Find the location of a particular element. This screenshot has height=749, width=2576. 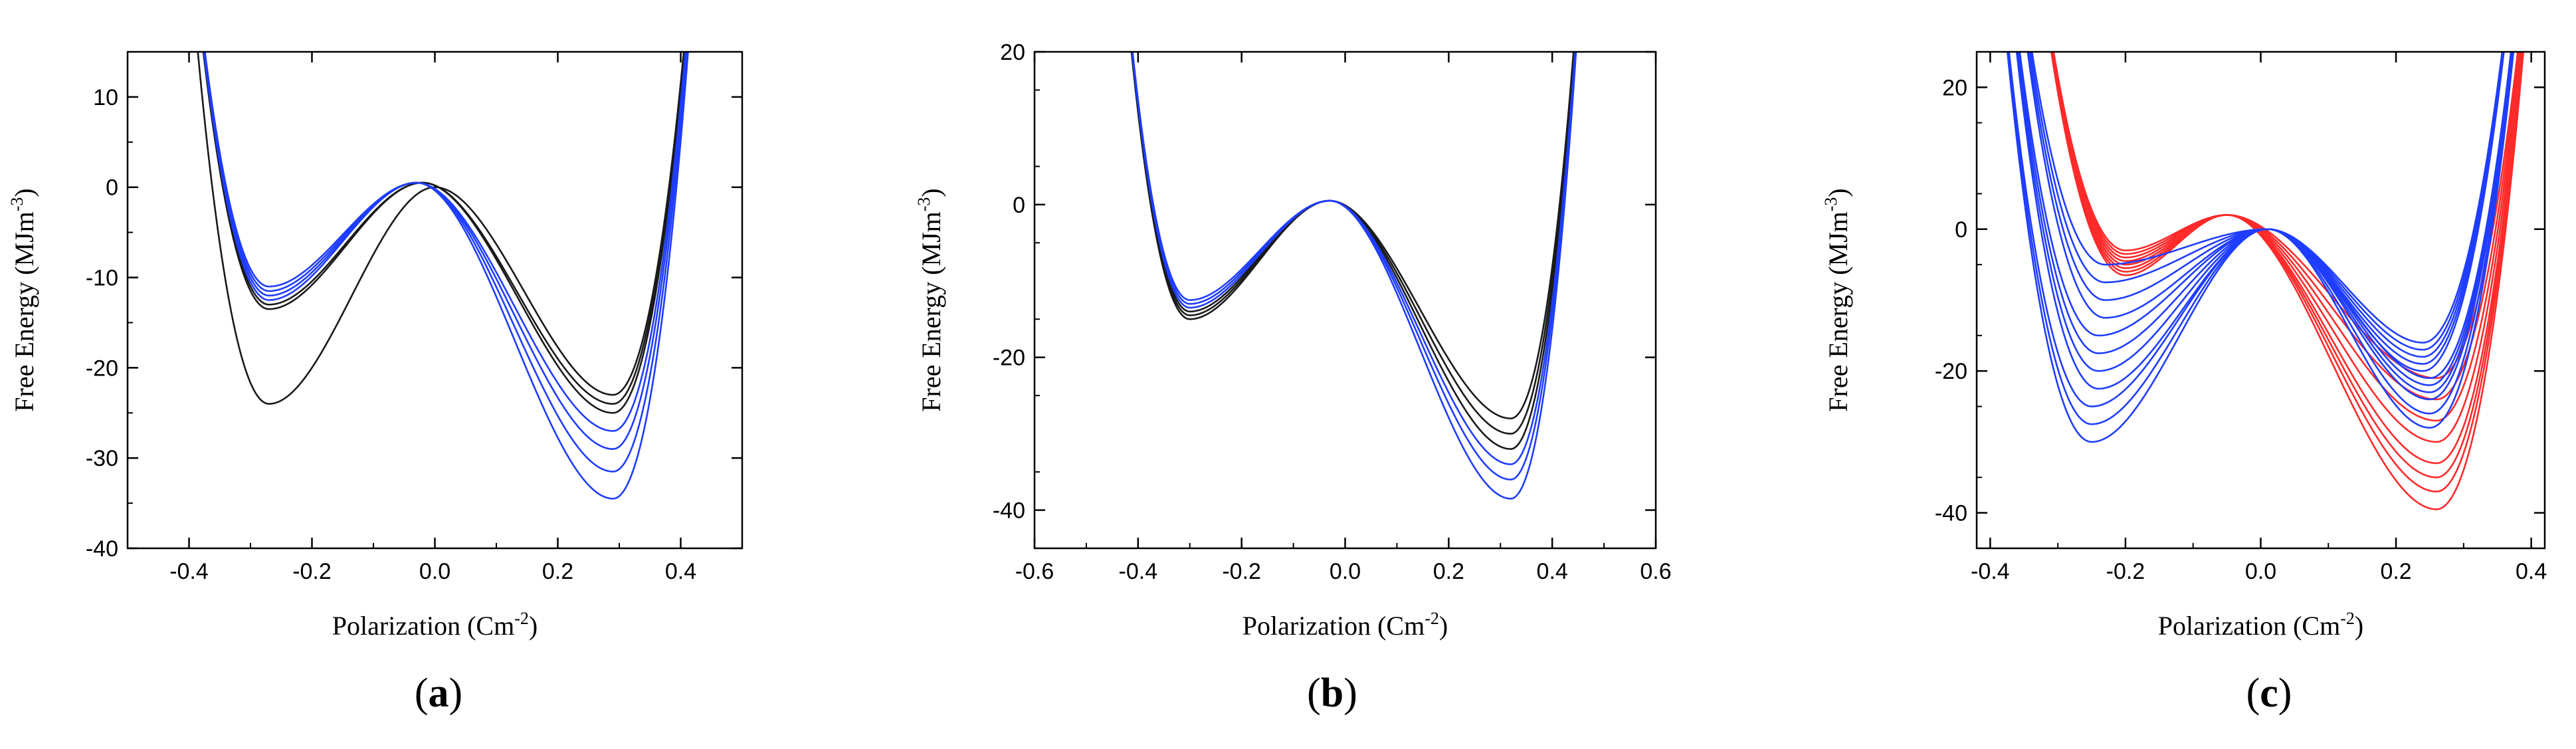

panel-label-a-letter: a is located at coordinates (438, 694).